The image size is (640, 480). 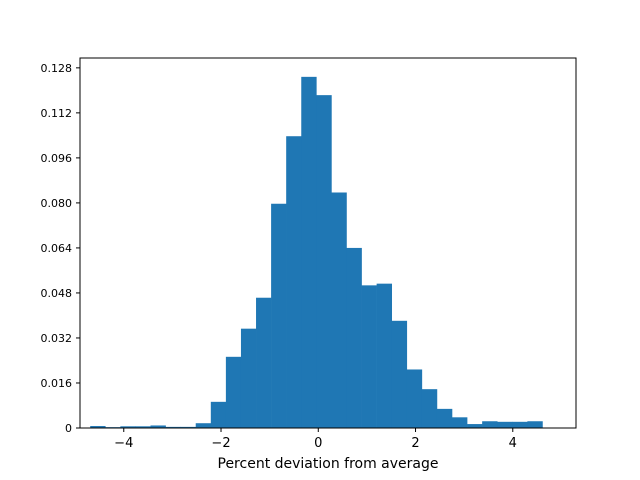 What do you see at coordinates (328, 464) in the screenshot?
I see `x-axis-label: Percent deviation from average` at bounding box center [328, 464].